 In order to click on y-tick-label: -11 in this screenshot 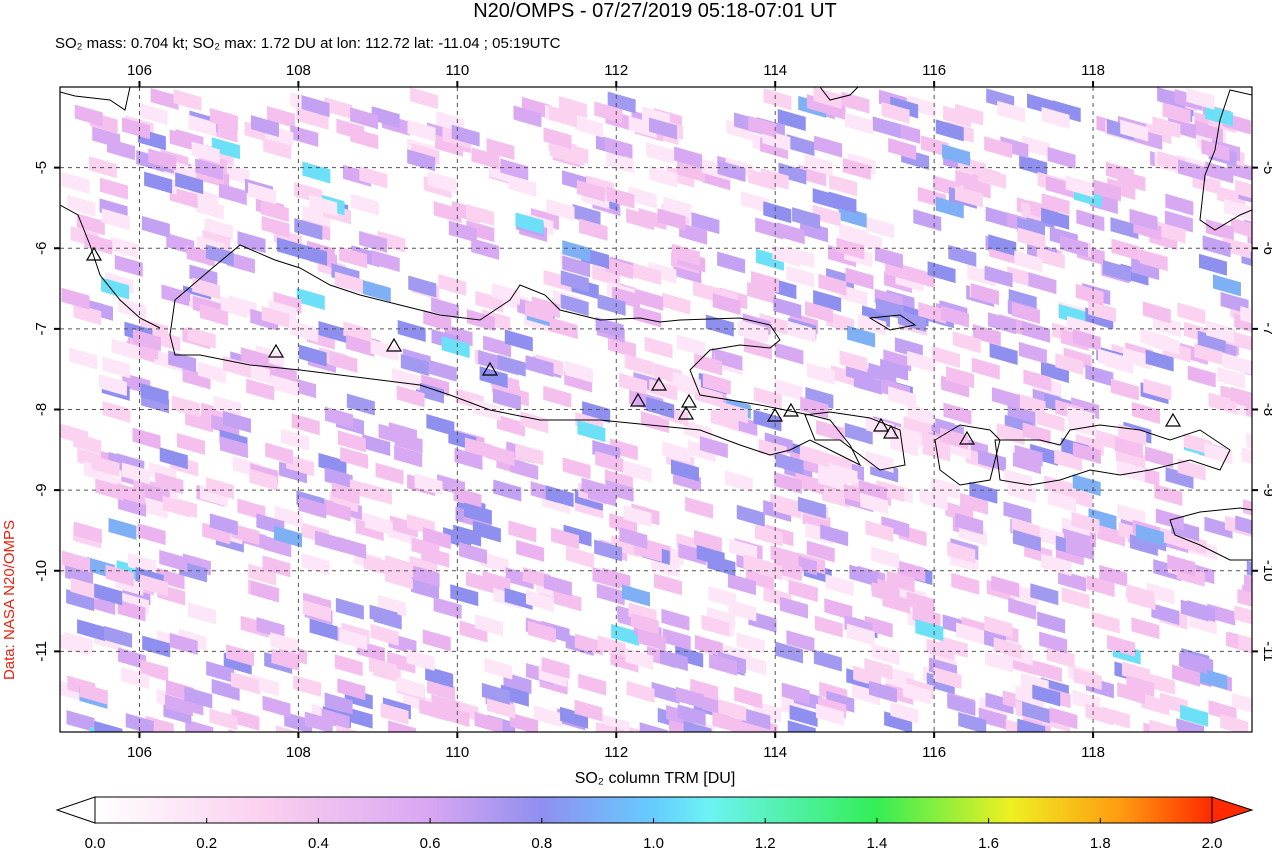, I will do `click(41, 651)`.